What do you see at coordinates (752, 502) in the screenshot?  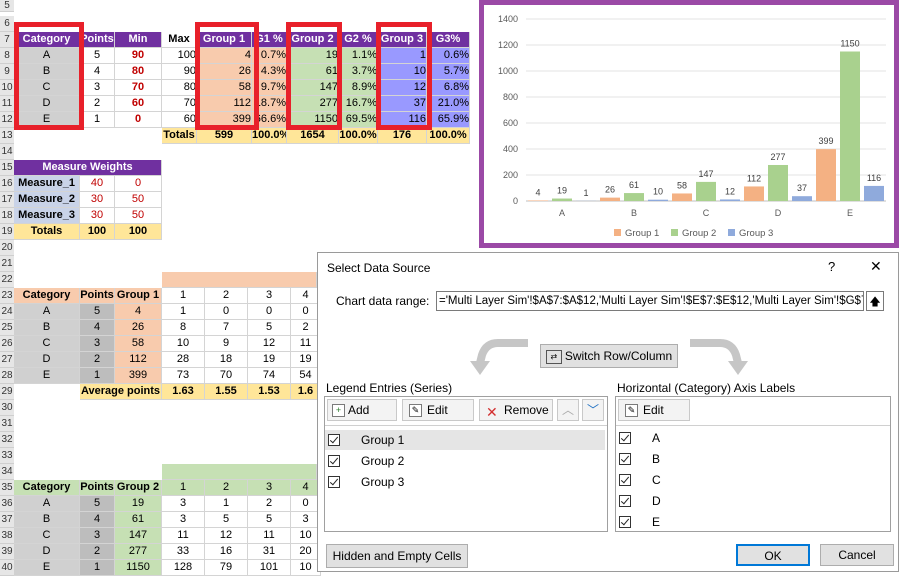 I see `axis-item: D` at bounding box center [752, 502].